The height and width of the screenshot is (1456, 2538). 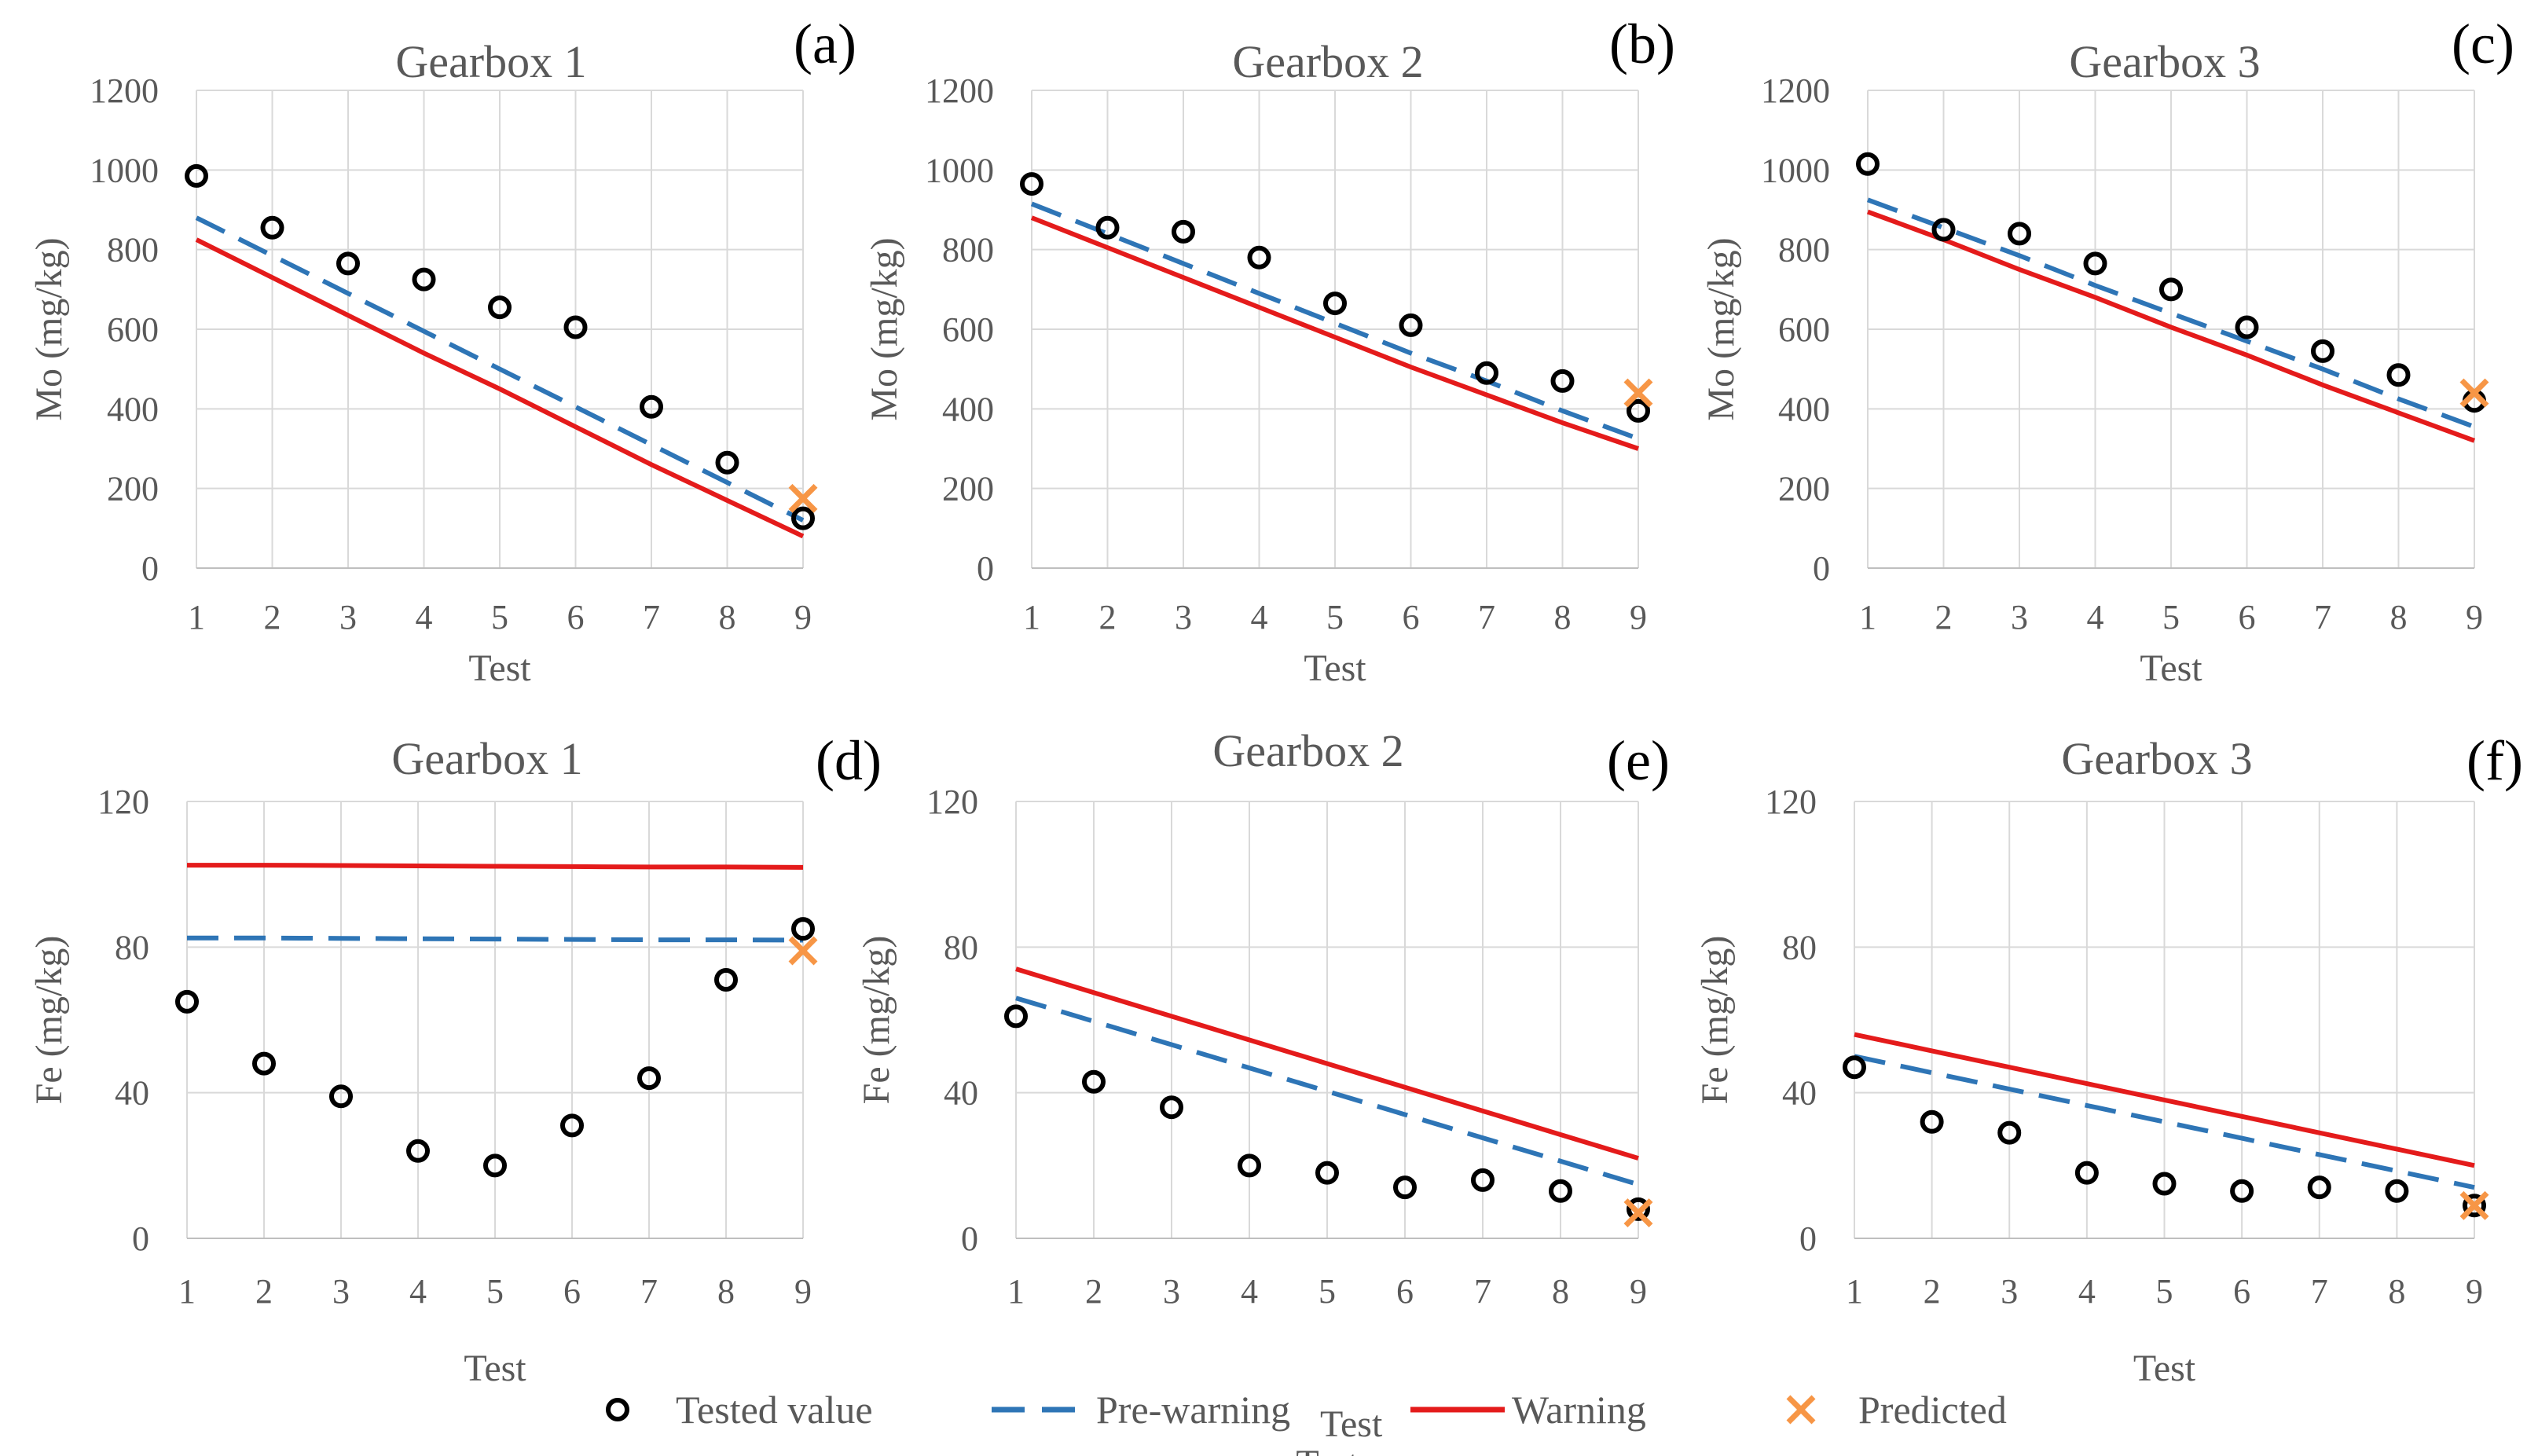 What do you see at coordinates (961, 1093) in the screenshot?
I see `y-tick-label: 40` at bounding box center [961, 1093].